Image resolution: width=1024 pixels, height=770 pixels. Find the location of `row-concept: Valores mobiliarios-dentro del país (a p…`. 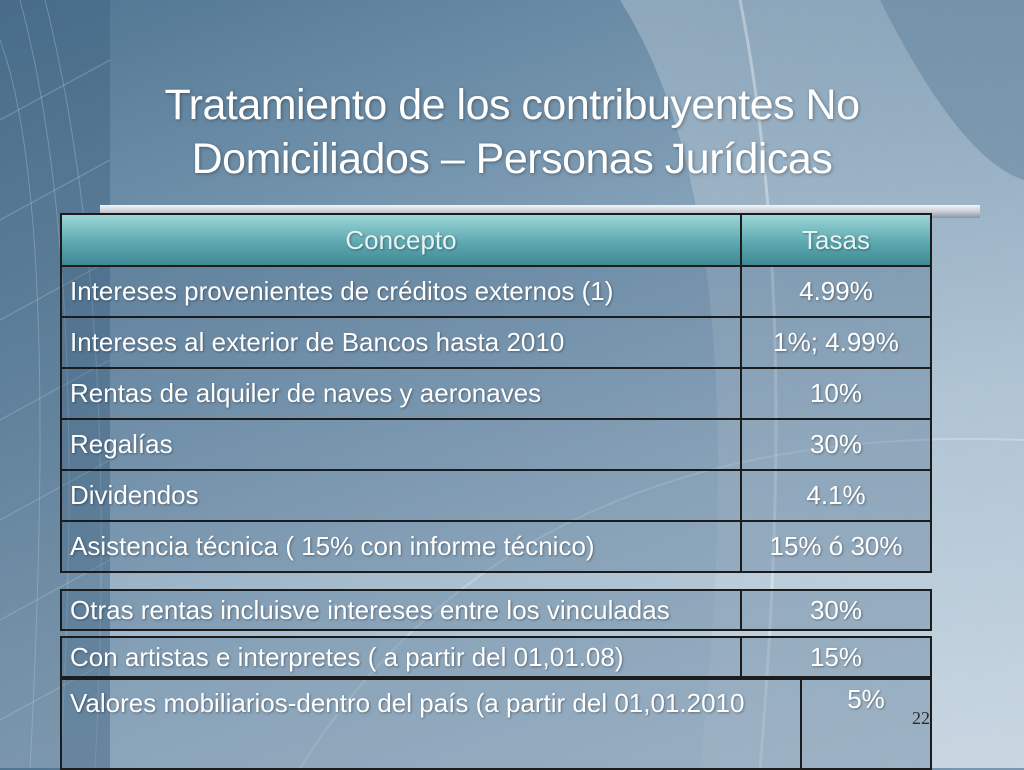

row-concept: Valores mobiliarios-dentro del país (a p… is located at coordinates (431, 724).